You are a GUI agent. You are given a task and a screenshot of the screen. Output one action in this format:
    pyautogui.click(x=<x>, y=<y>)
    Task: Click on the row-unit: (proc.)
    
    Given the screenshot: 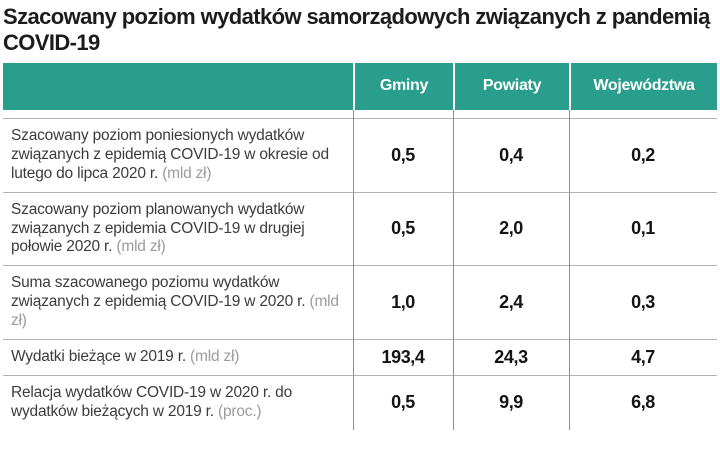 What is the action you would take?
    pyautogui.click(x=240, y=411)
    